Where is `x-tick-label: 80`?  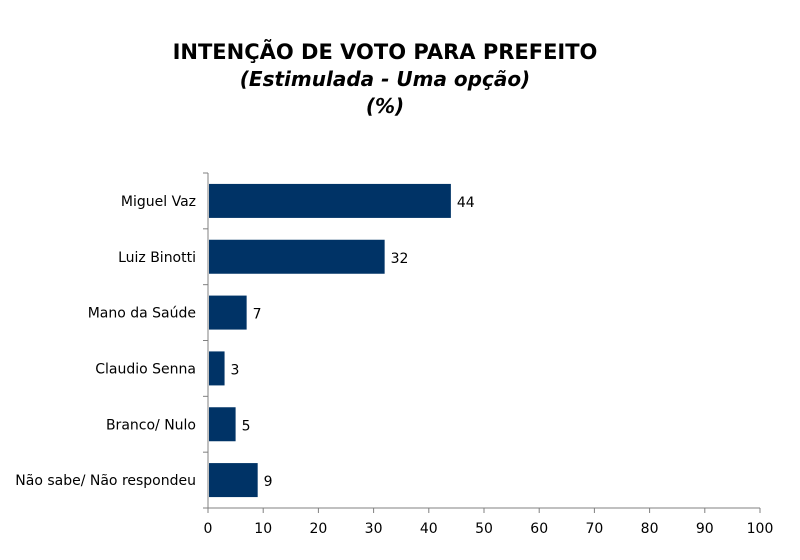
x-tick-label: 80 is located at coordinates (650, 529).